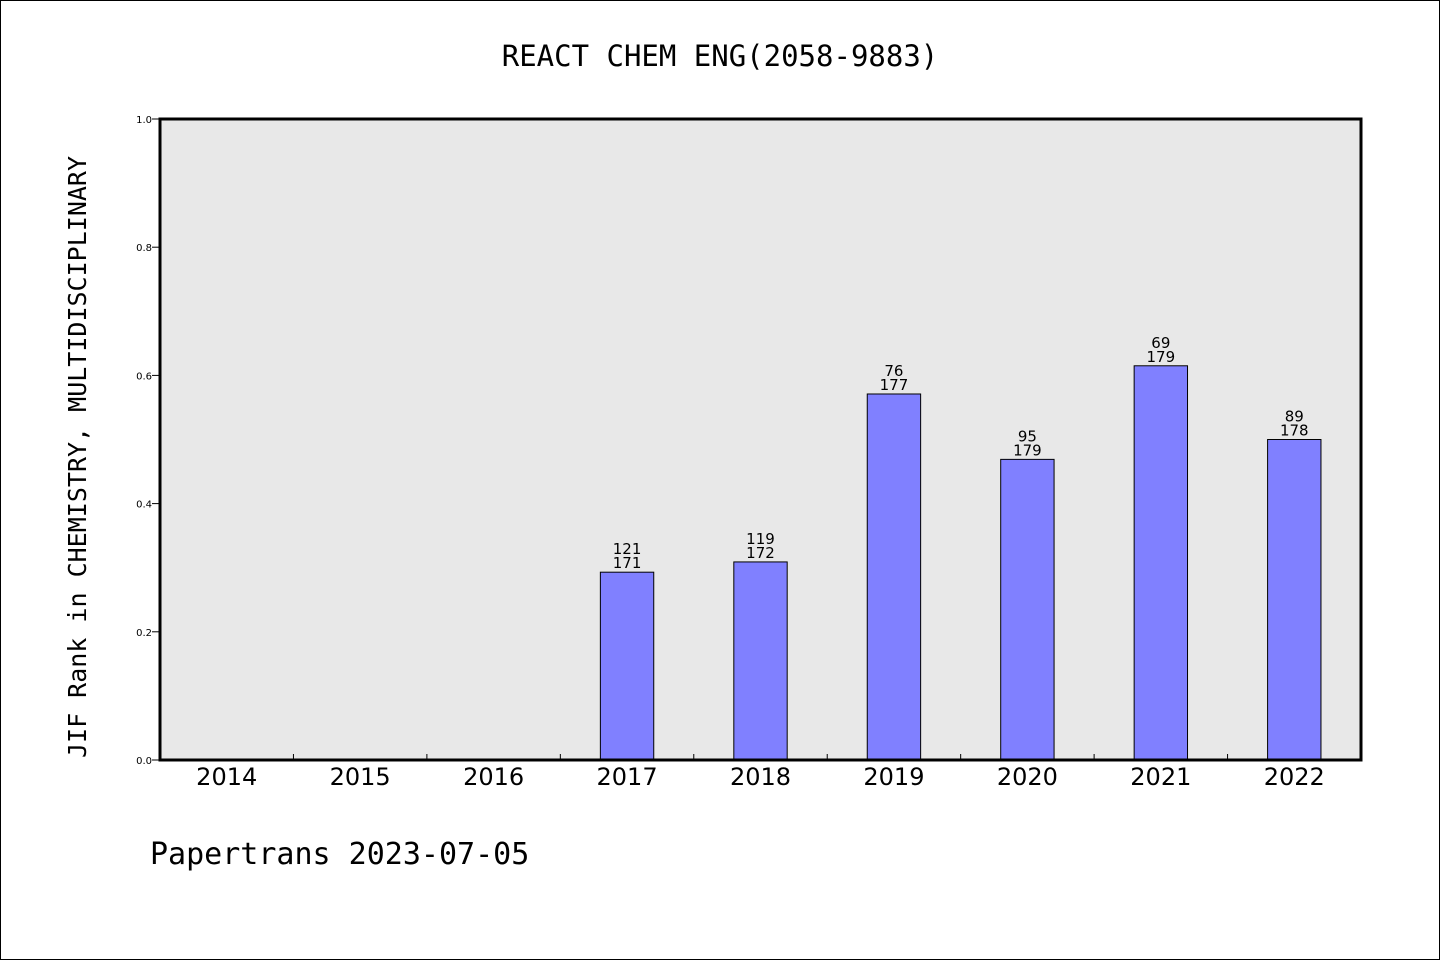  What do you see at coordinates (1160, 343) in the screenshot?
I see `bar-rank-label: 69` at bounding box center [1160, 343].